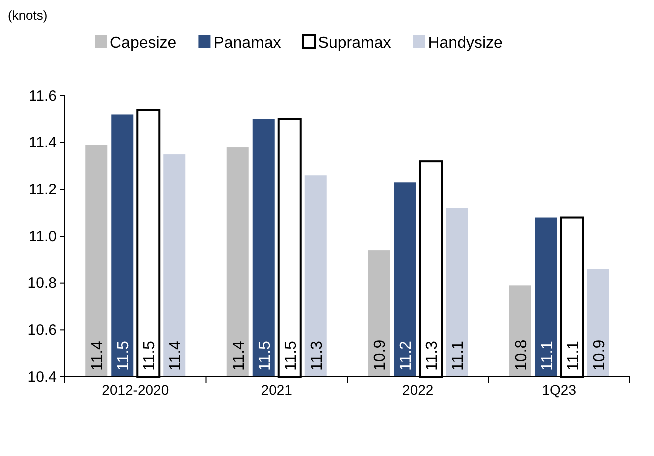  I want to click on text: 11.0, so click(42, 237).